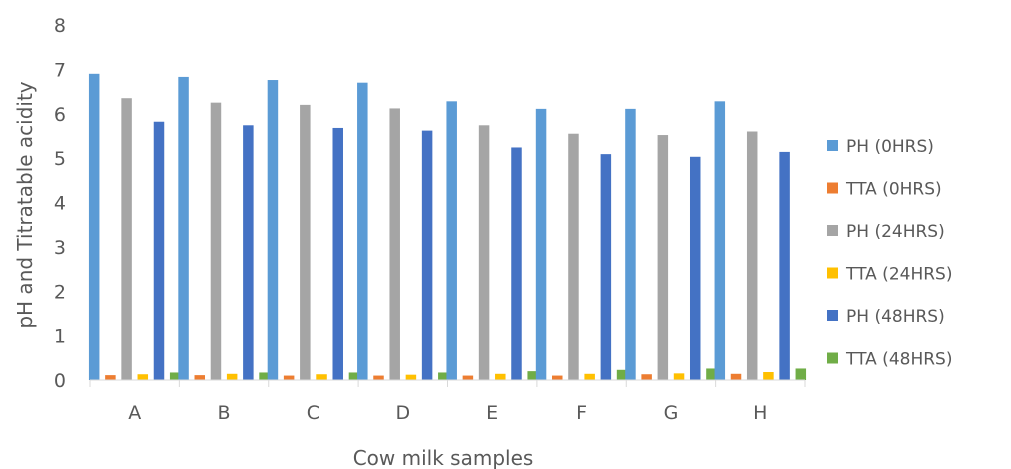 Image resolution: width=1011 pixels, height=469 pixels. Describe the element at coordinates (60, 381) in the screenshot. I see `y-tick-label: 0` at that location.